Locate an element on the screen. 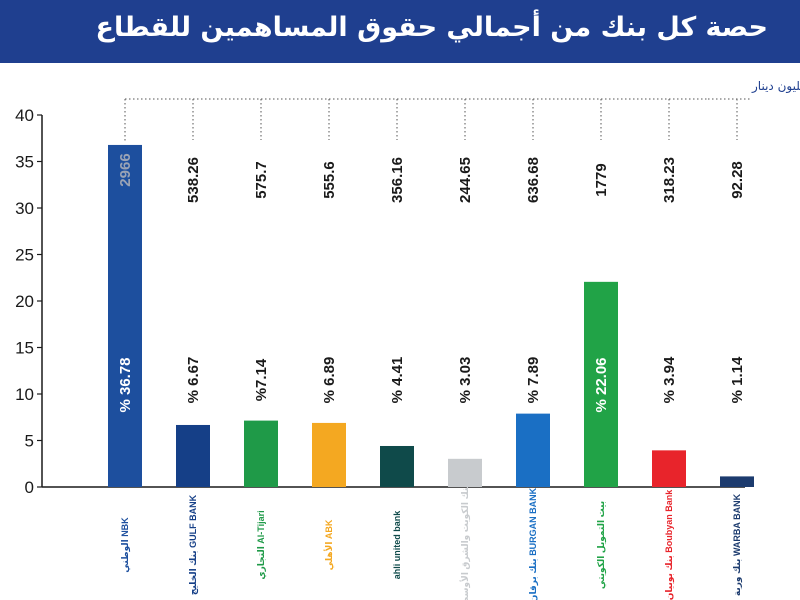 The image size is (800, 600). y-tick-label: 20 is located at coordinates (24, 301).